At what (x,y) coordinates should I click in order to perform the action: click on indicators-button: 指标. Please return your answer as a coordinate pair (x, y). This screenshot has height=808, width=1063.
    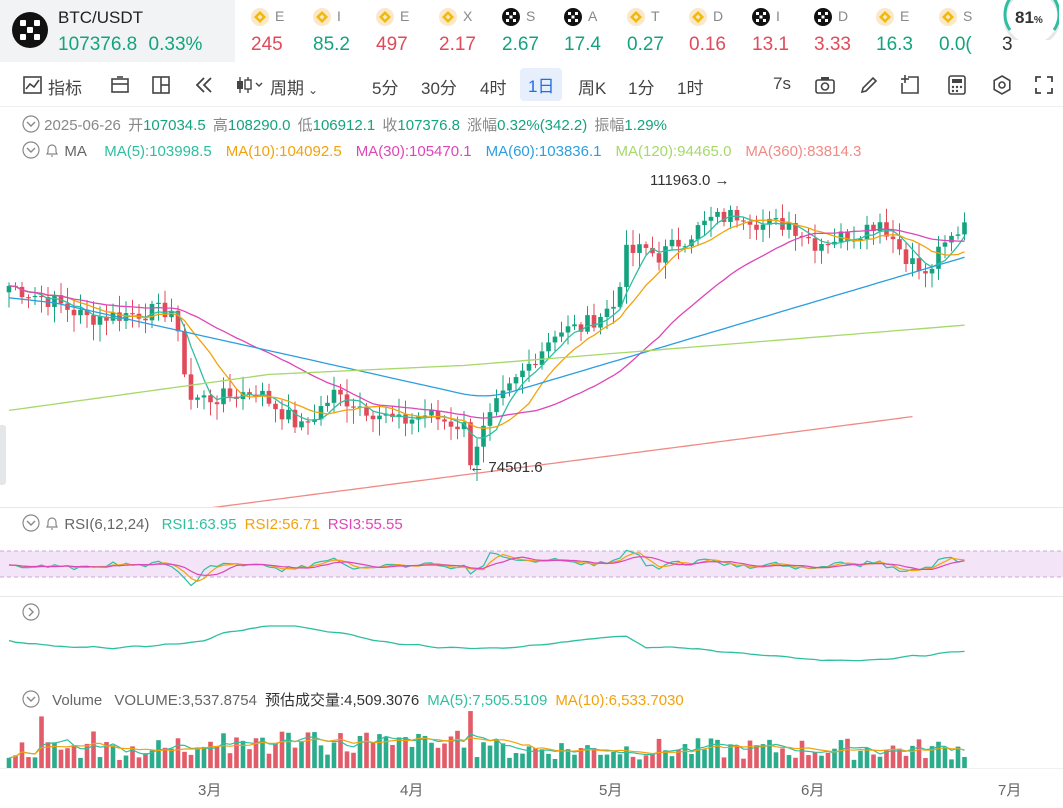
    Looking at the image, I should click on (65, 88).